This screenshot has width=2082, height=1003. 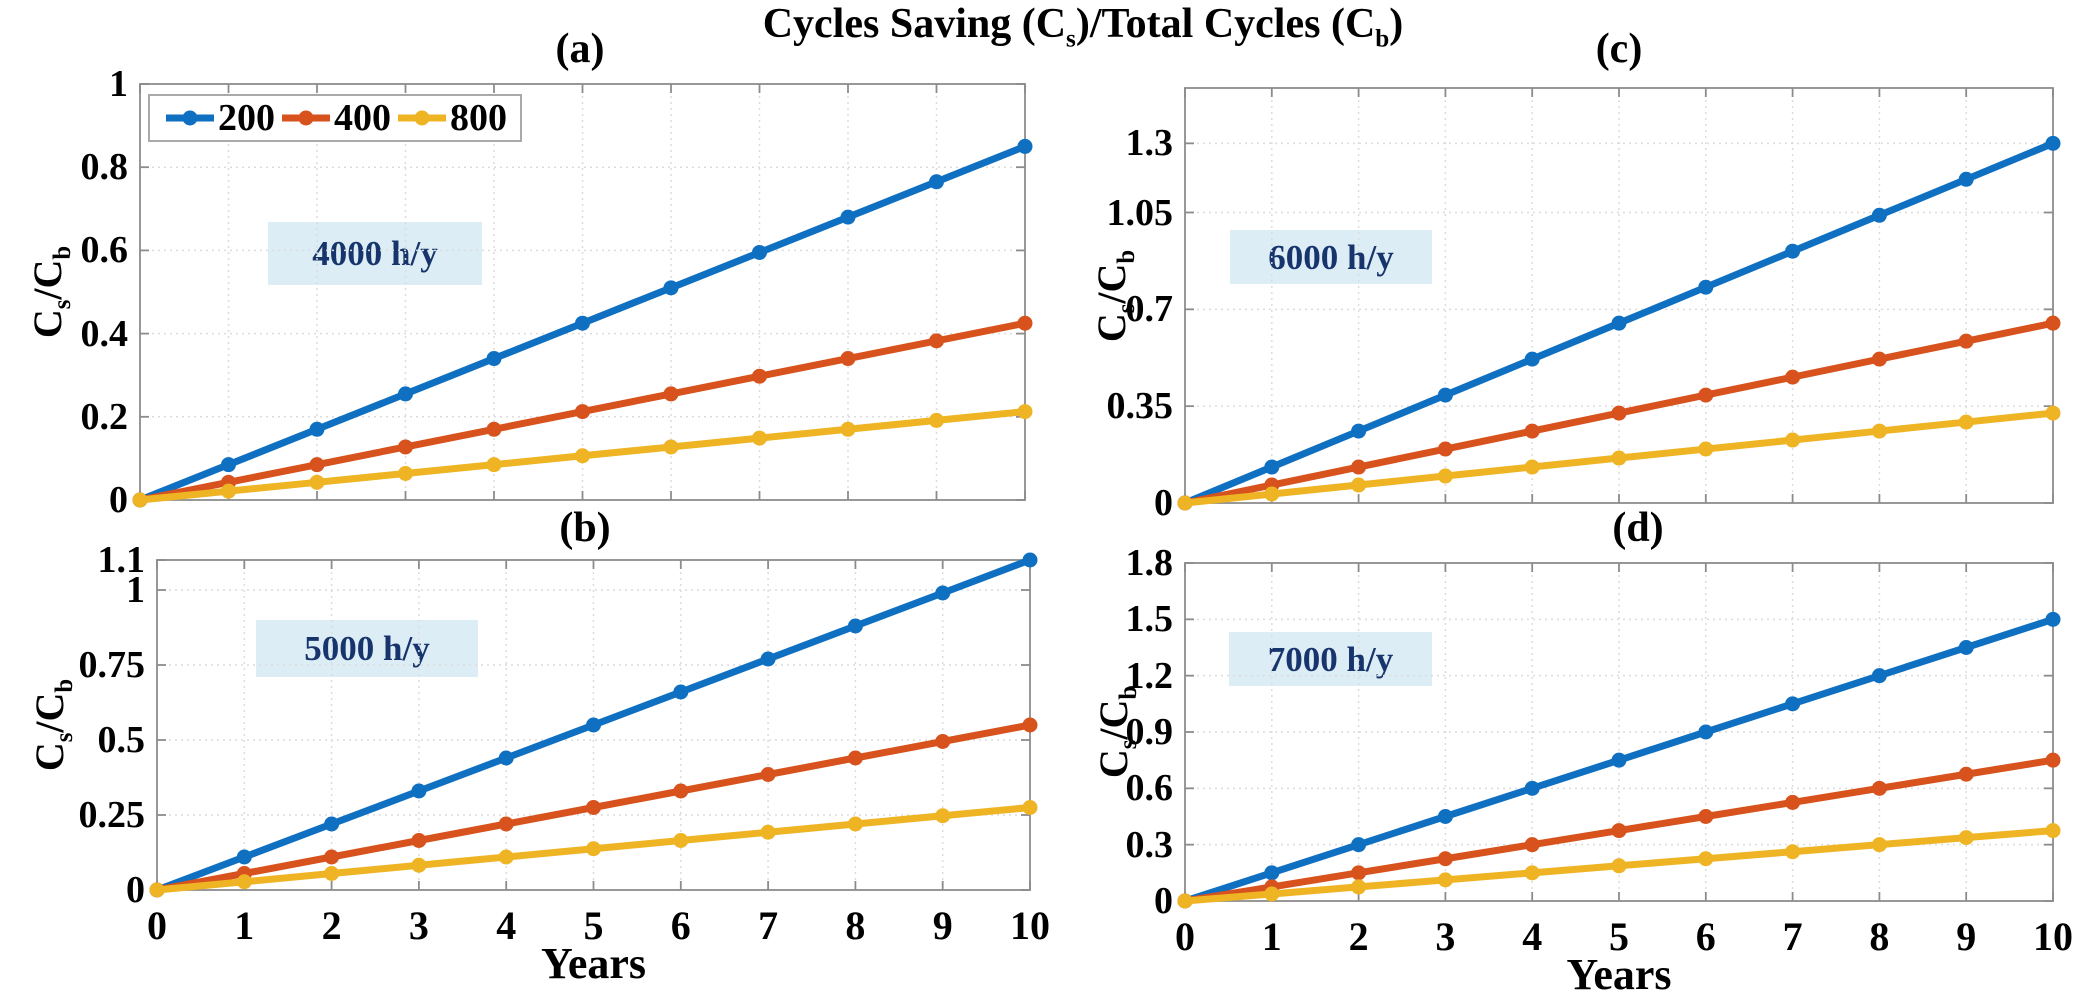 I want to click on y-tick-label: 0, so click(x=118, y=500).